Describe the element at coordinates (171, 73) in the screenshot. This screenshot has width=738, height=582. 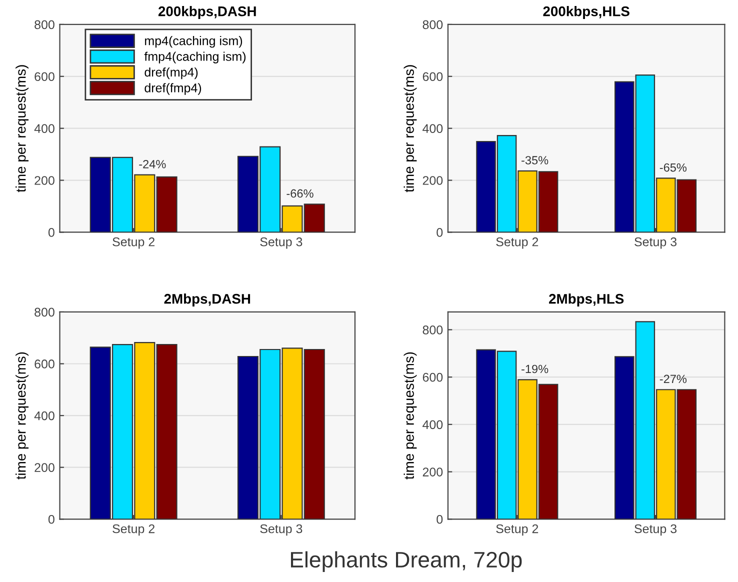
I see `legend-label: dref(mp4)` at that location.